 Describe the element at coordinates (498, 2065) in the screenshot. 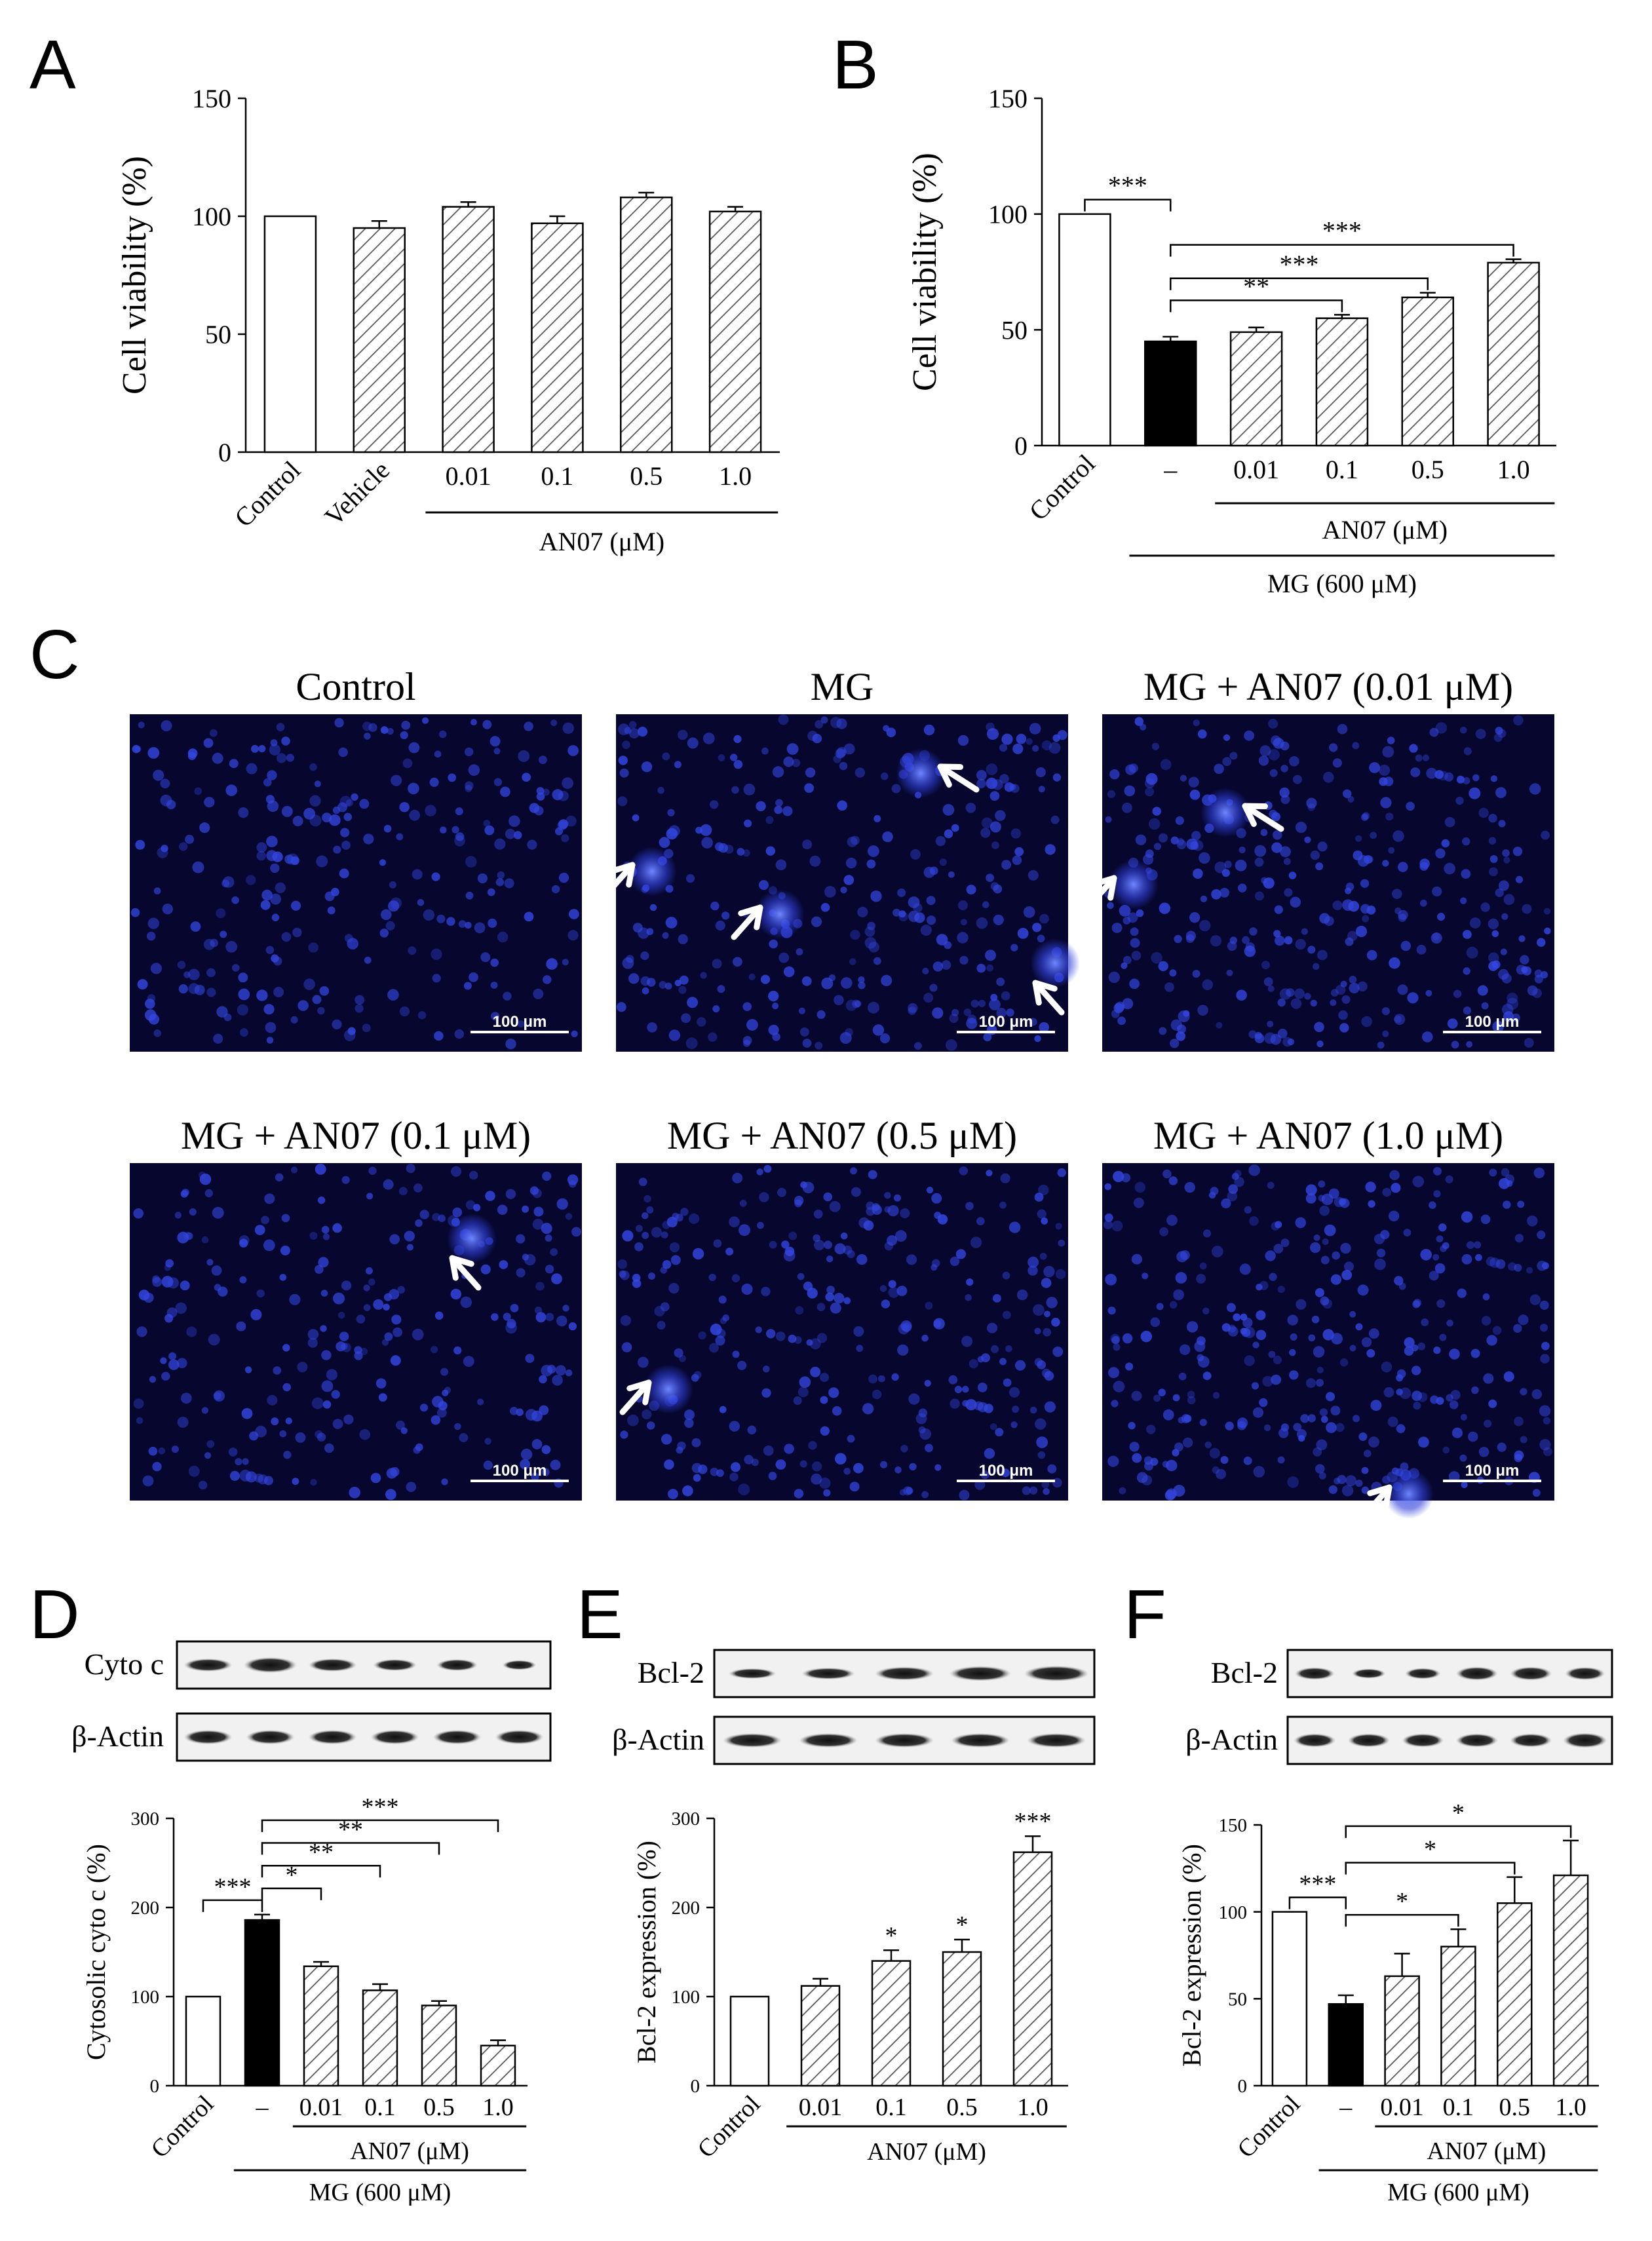

I see `bar` at that location.